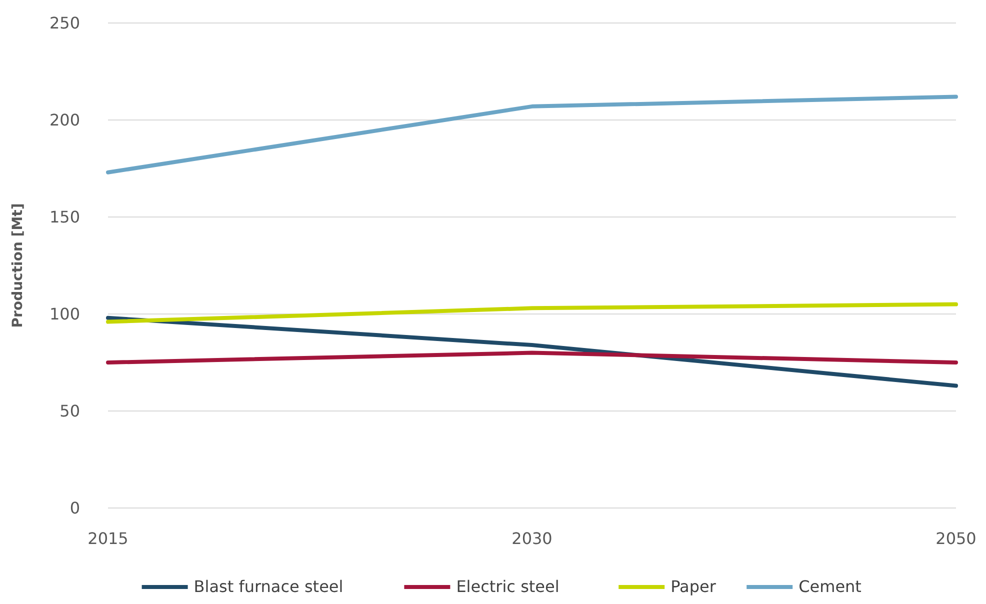  Describe the element at coordinates (830, 586) in the screenshot. I see `legend-label: Cement` at that location.